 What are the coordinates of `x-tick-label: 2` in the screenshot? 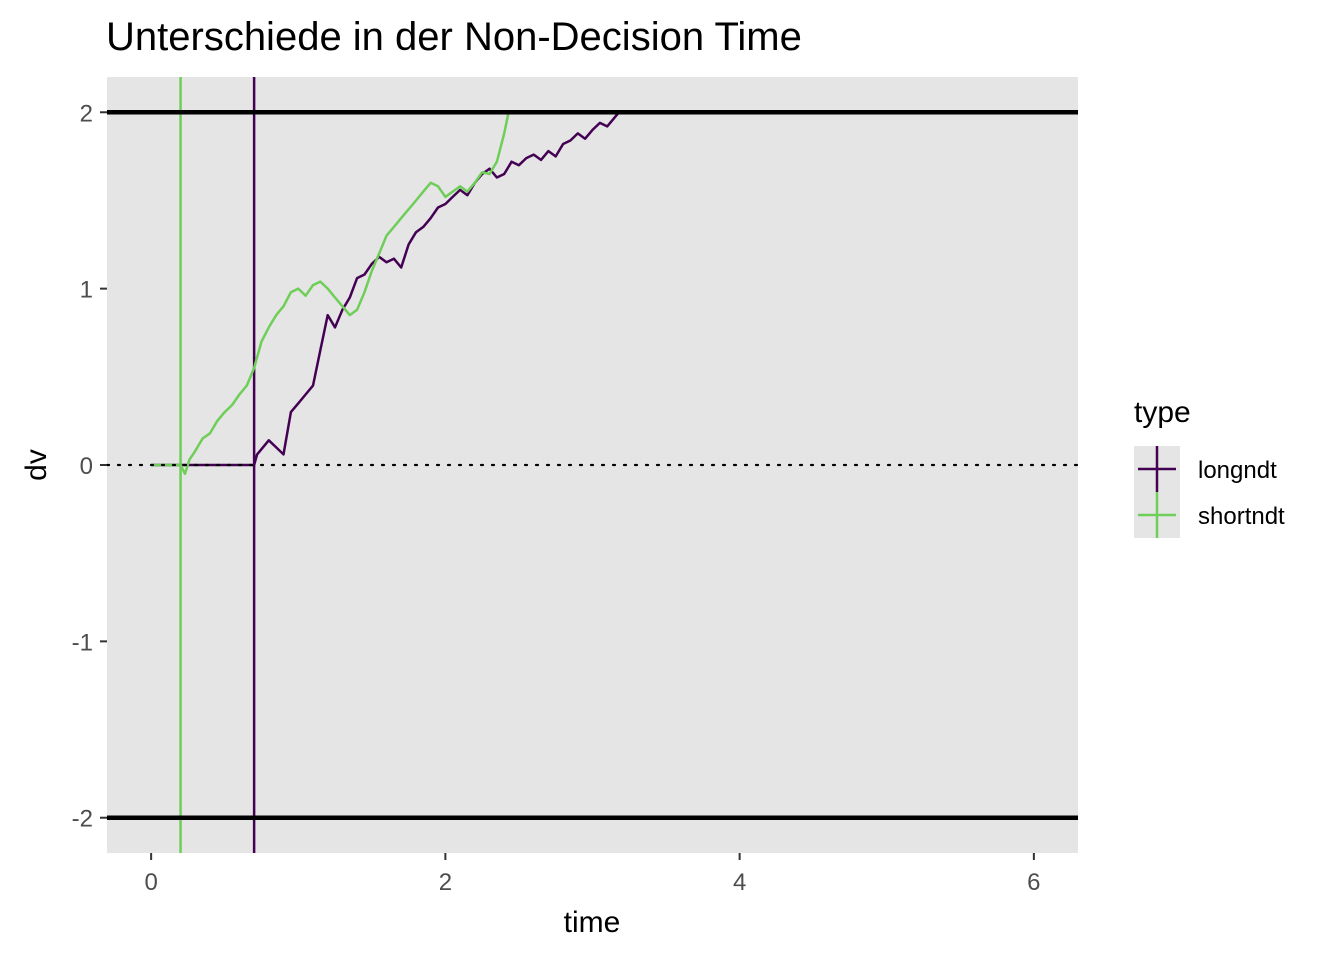 It's located at (445, 882).